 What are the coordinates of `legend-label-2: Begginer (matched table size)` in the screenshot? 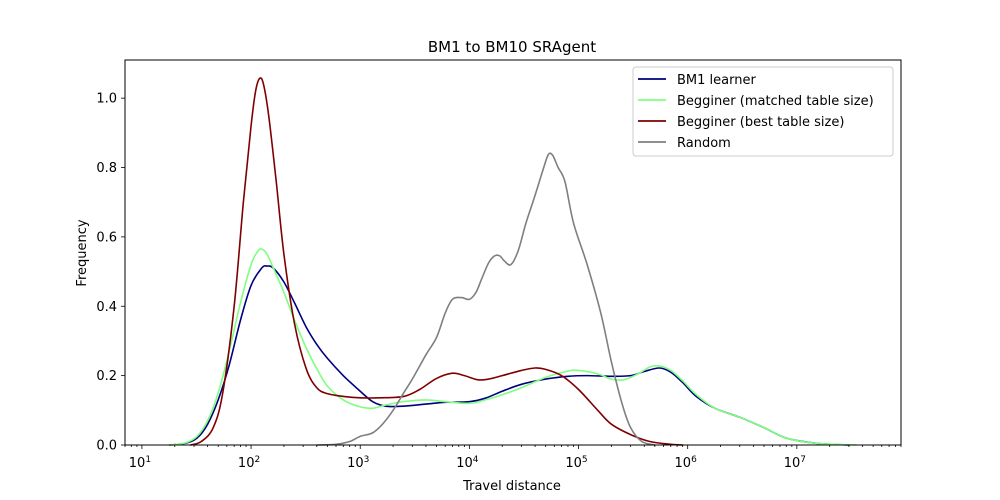 It's located at (775, 101).